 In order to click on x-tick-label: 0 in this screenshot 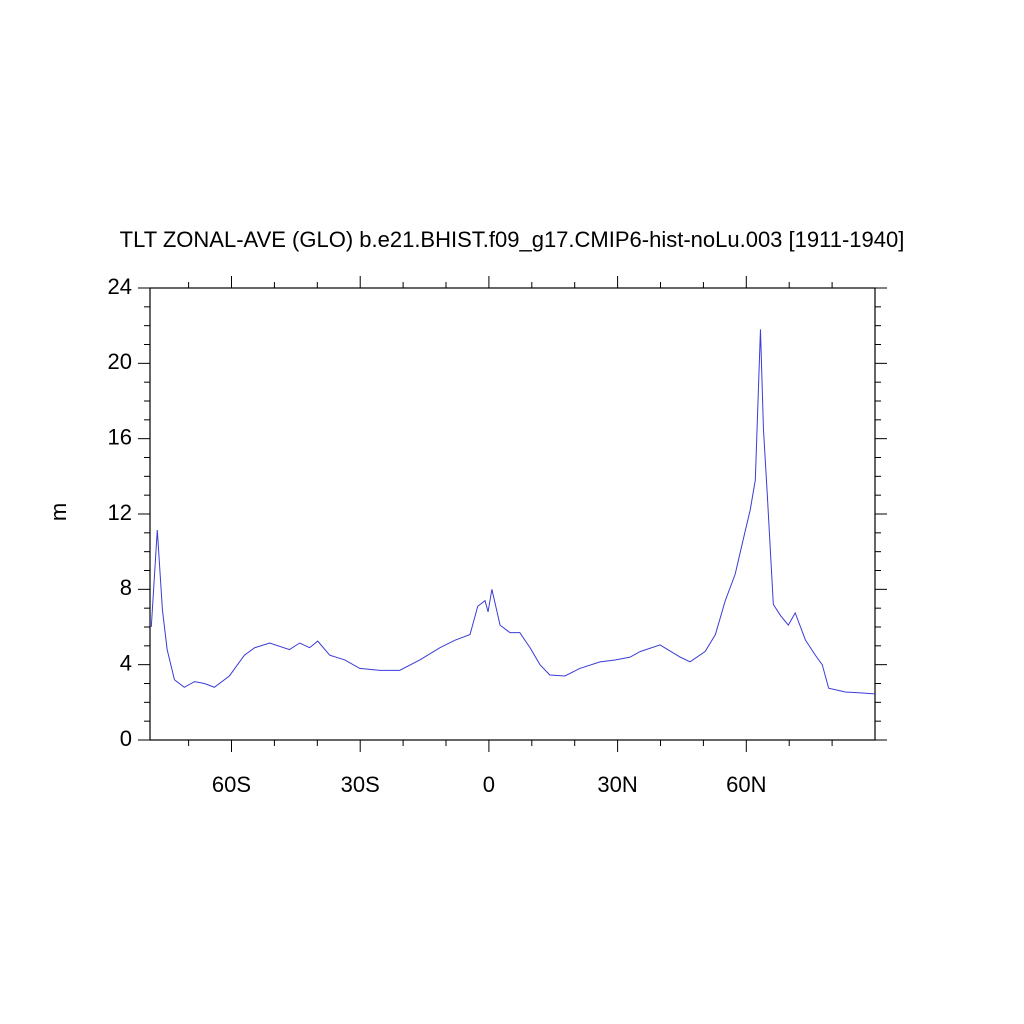, I will do `click(489, 784)`.